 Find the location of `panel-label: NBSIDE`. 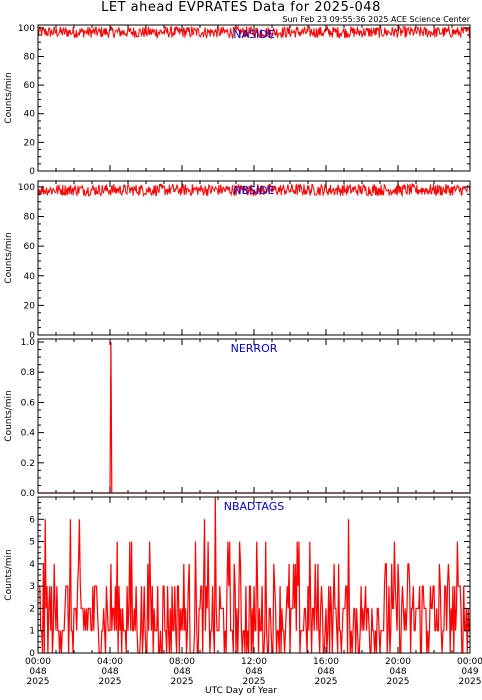

panel-label: NBSIDE is located at coordinates (253, 190).